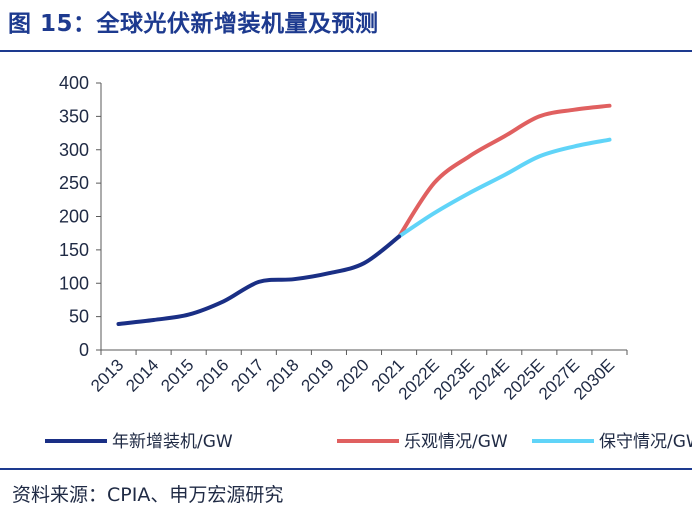  I want to click on legend-item-optimistic: 乐观情况/GW, so click(422, 442).